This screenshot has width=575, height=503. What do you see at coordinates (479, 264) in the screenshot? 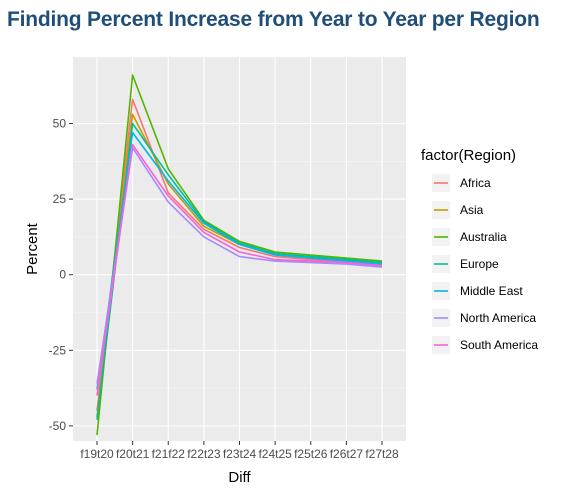
I see `legend-label: Europe` at bounding box center [479, 264].